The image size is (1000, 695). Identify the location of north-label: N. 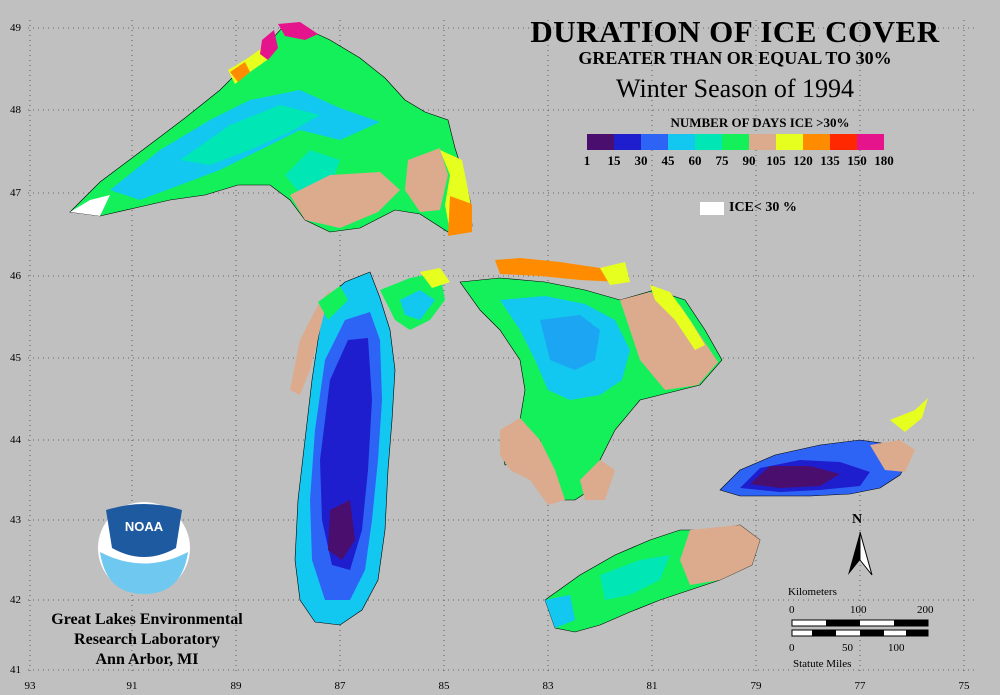
(857, 519).